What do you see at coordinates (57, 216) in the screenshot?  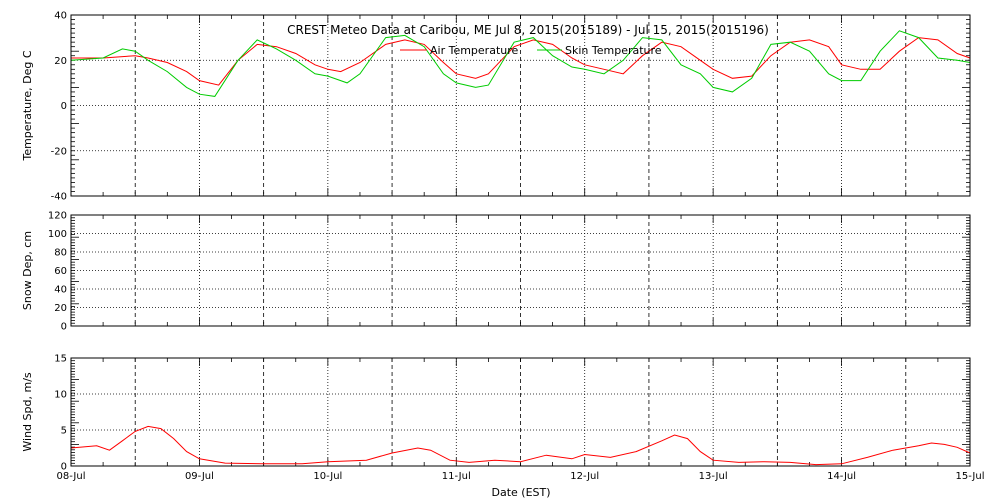 I see `y-tick-label: 120` at bounding box center [57, 216].